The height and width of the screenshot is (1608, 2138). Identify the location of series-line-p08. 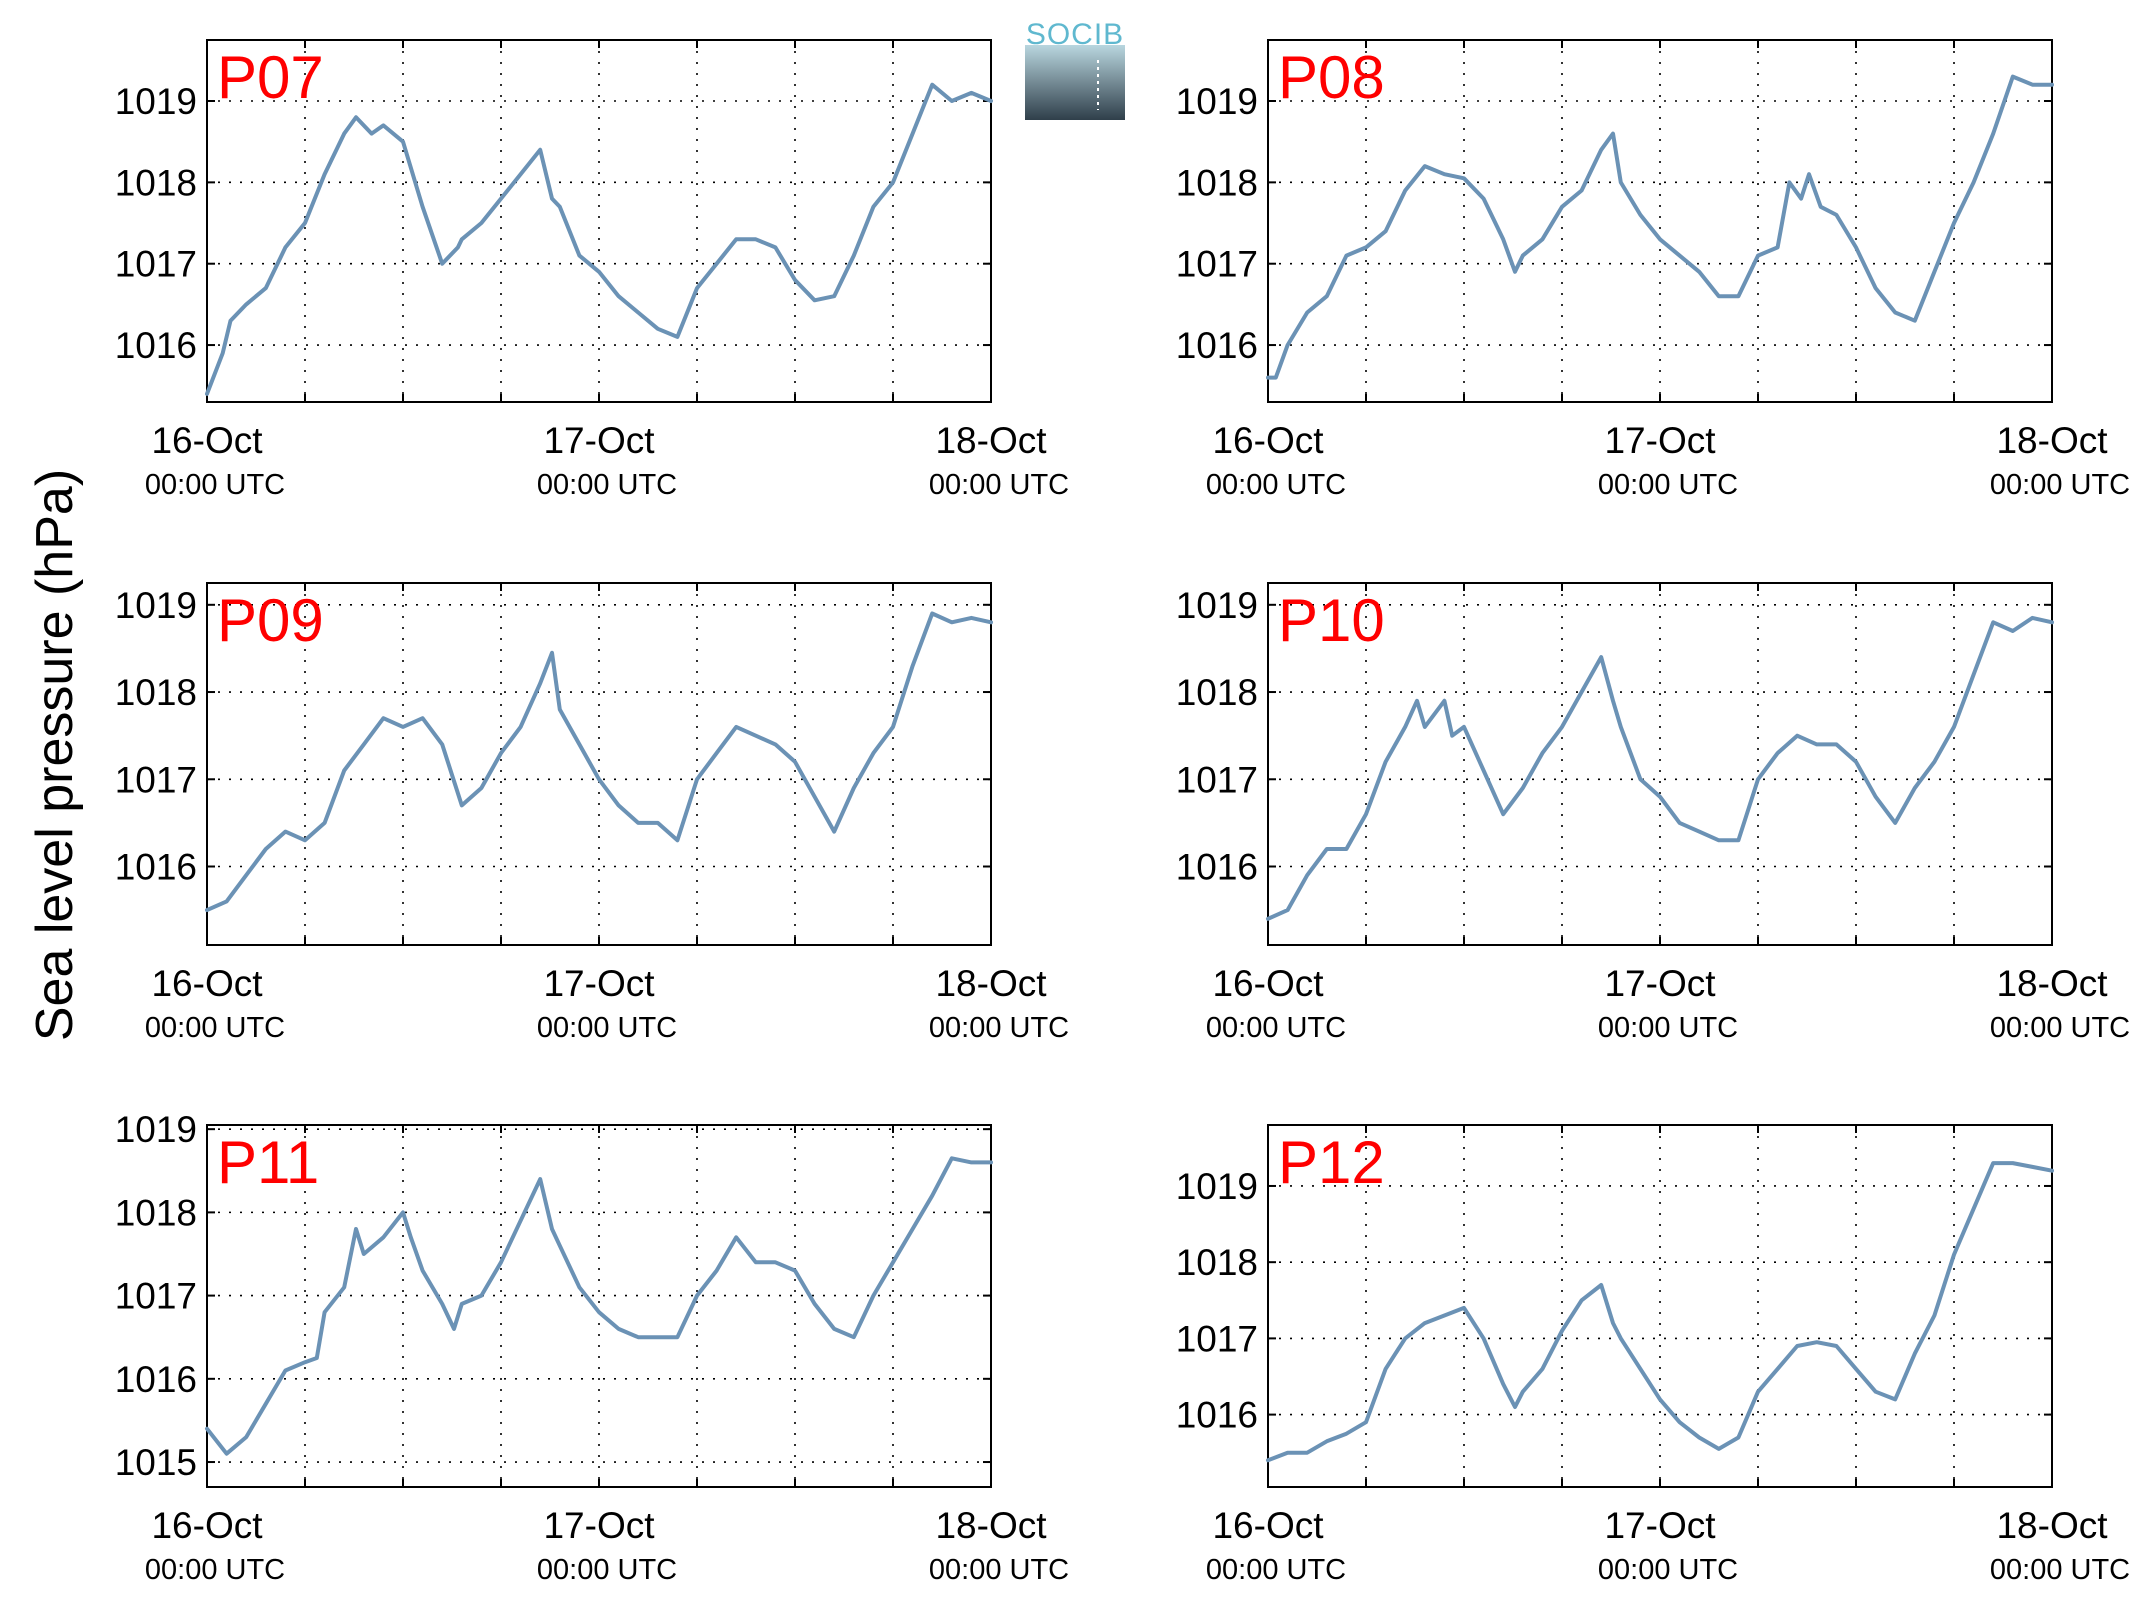
(1660, 227).